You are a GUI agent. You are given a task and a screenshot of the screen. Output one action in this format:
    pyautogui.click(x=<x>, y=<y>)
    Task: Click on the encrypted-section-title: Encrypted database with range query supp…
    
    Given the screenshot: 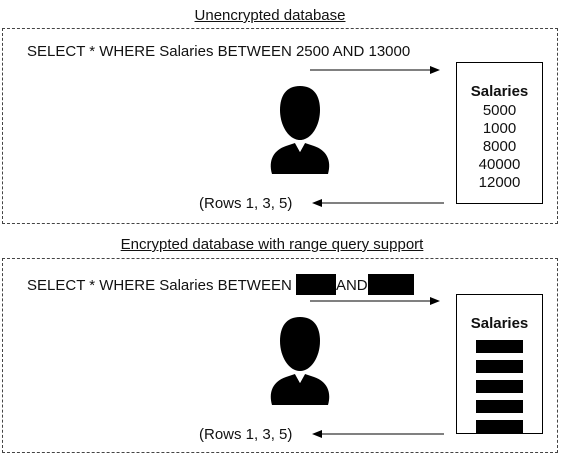 What is the action you would take?
    pyautogui.click(x=272, y=244)
    